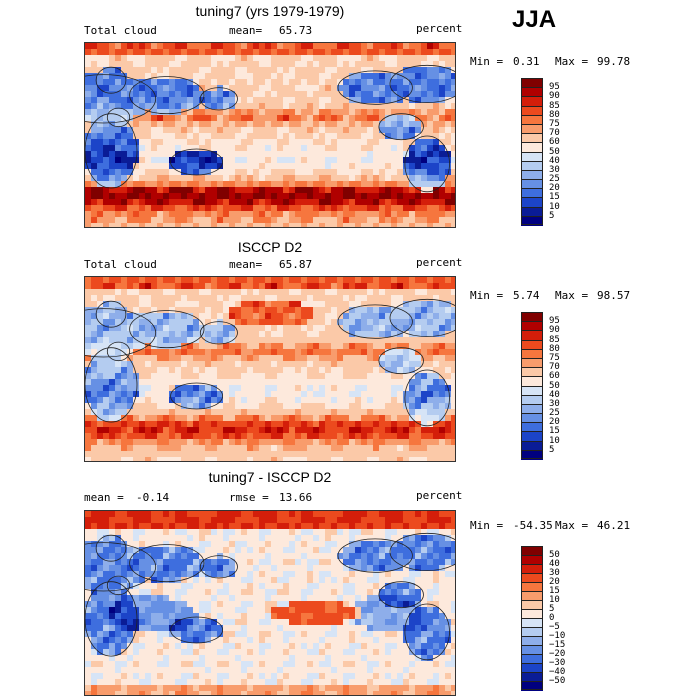 The image size is (700, 700). Describe the element at coordinates (532, 151) in the screenshot. I see `colorbar-frame` at that location.